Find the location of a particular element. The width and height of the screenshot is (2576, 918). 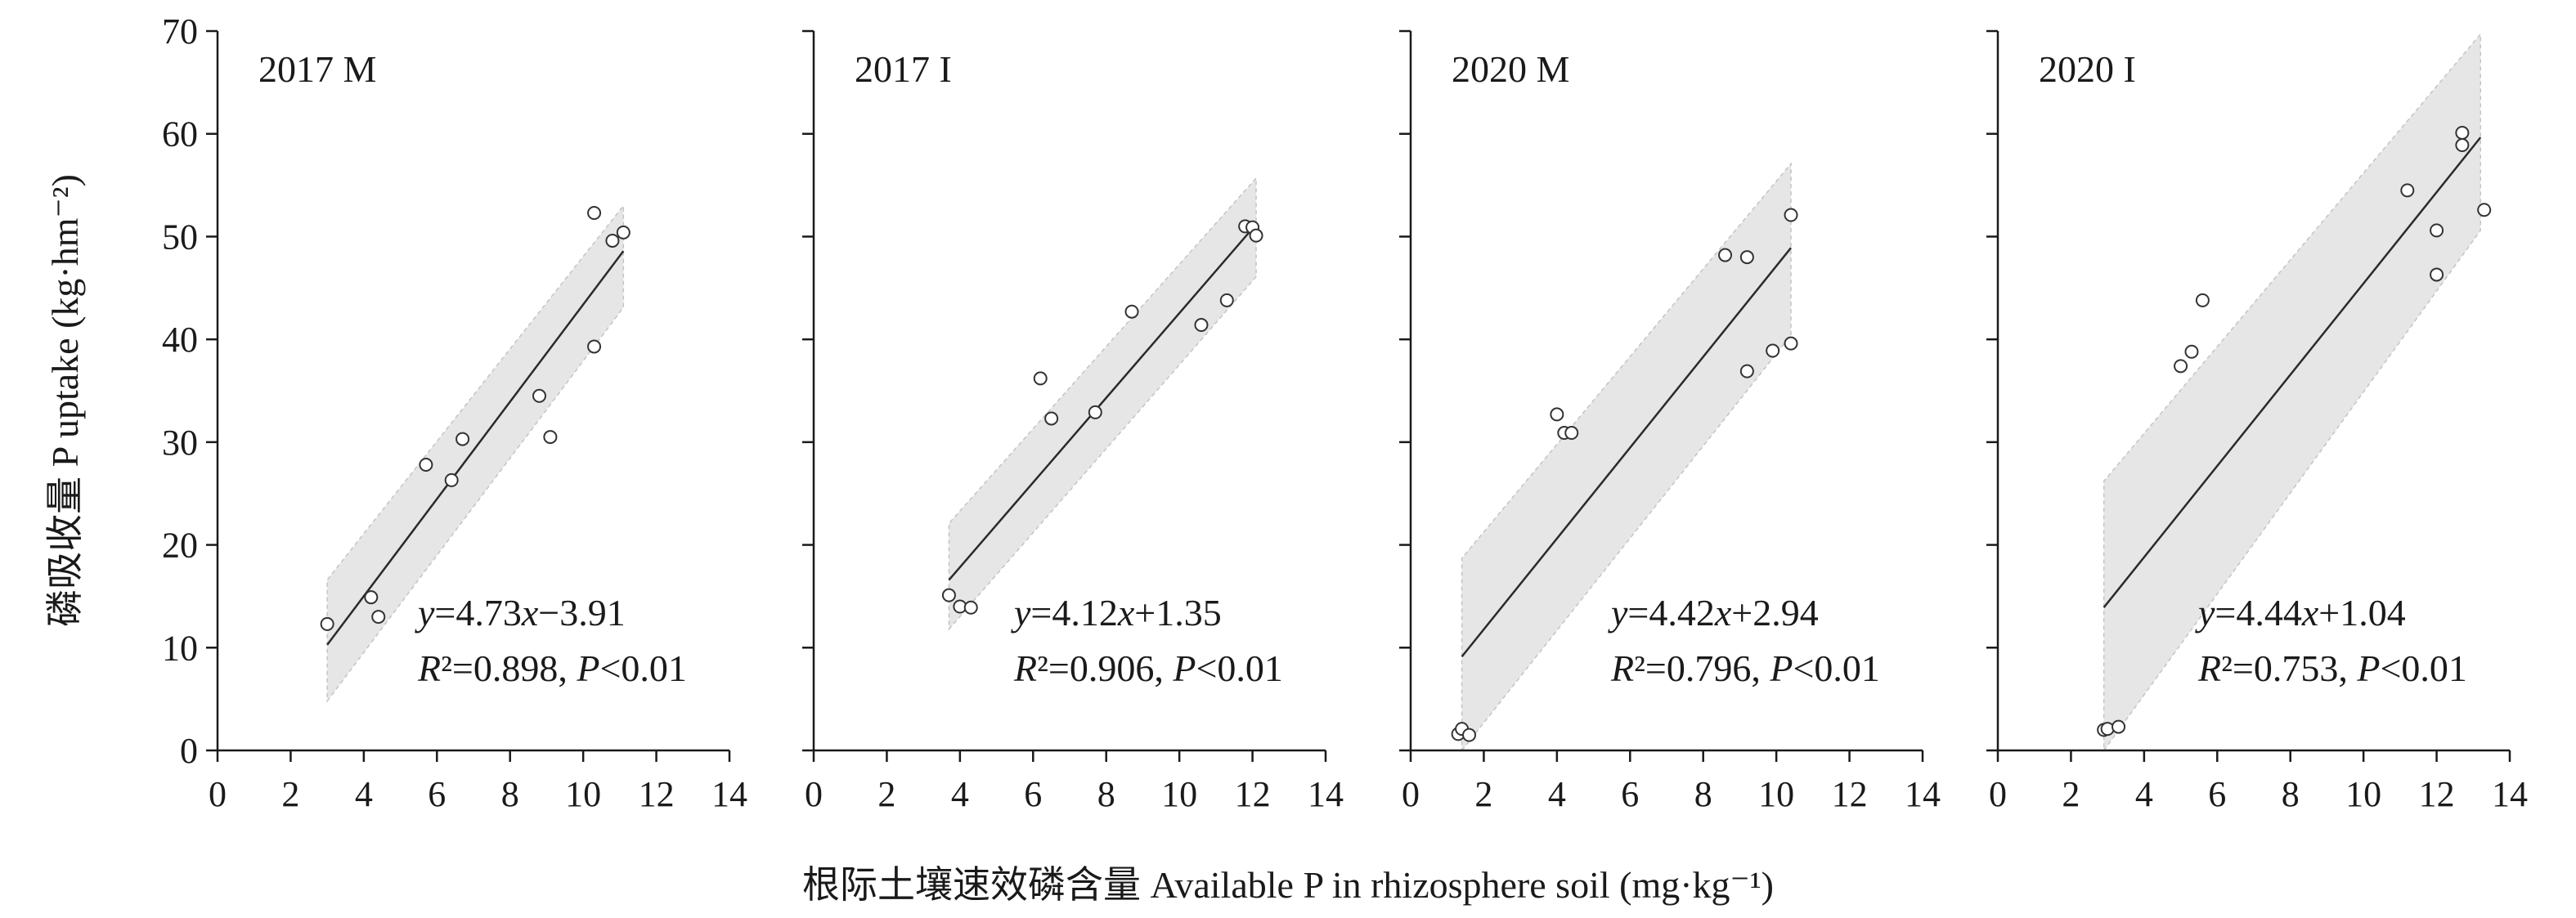

y-tick-label: 30 is located at coordinates (180, 443).